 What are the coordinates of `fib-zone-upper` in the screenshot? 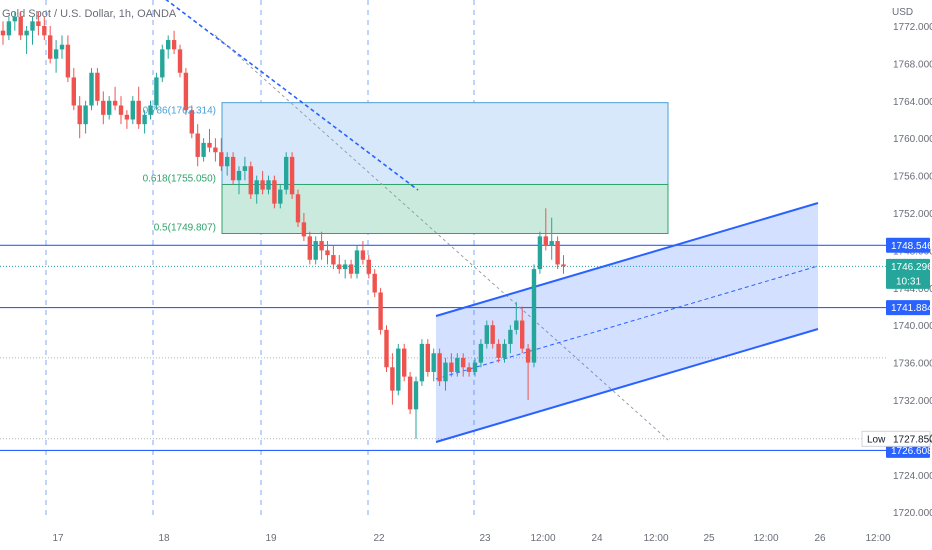 It's located at (445, 143).